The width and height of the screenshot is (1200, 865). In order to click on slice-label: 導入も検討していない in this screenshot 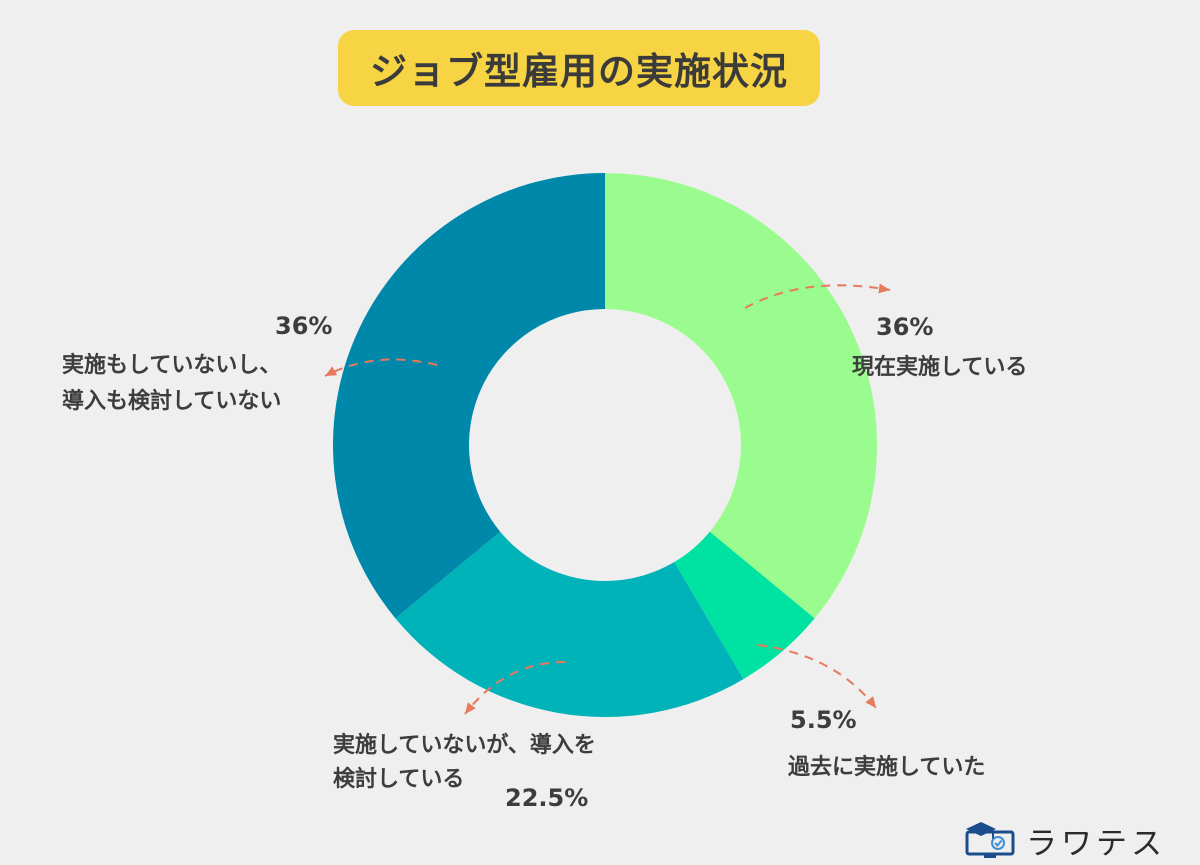, I will do `click(171, 401)`.